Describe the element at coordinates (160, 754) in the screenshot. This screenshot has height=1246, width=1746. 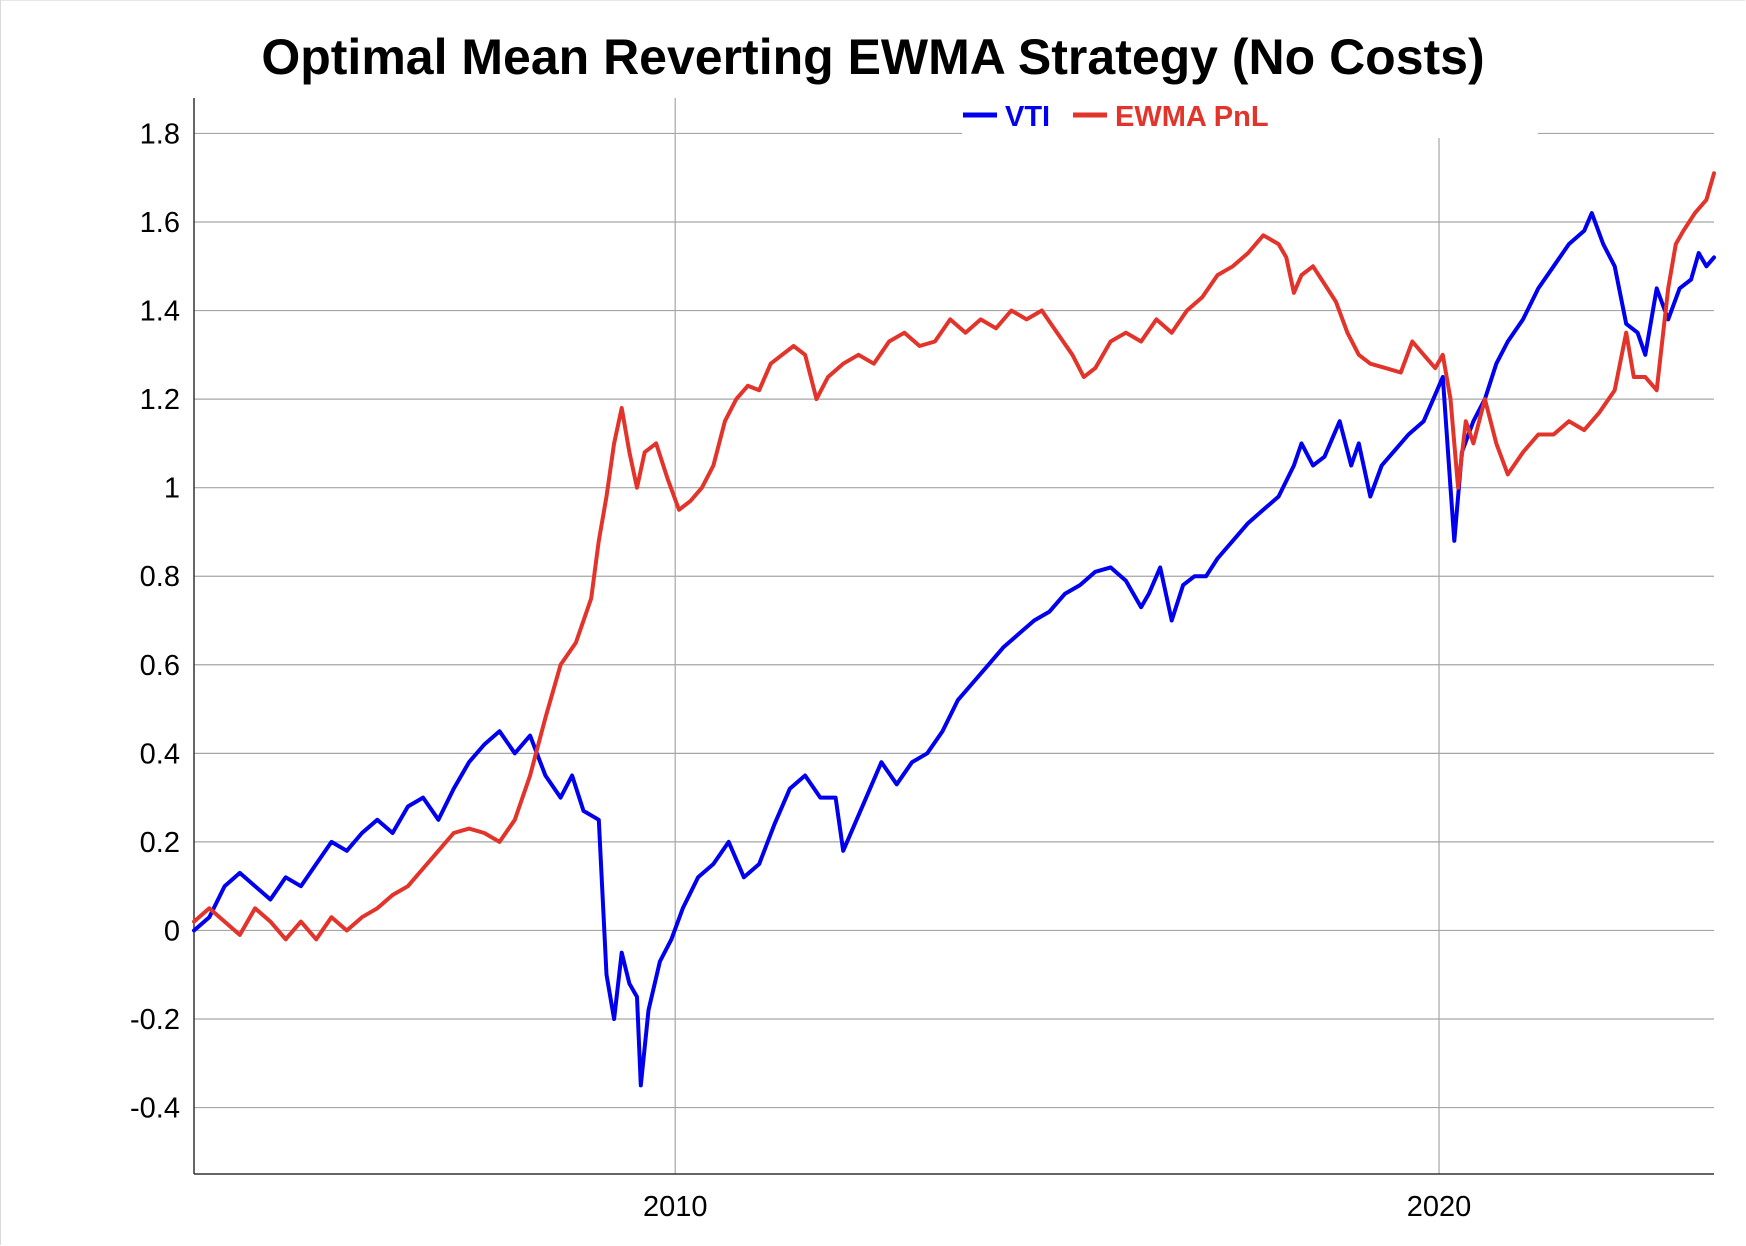
I see `y-tick-label: 0.4` at that location.